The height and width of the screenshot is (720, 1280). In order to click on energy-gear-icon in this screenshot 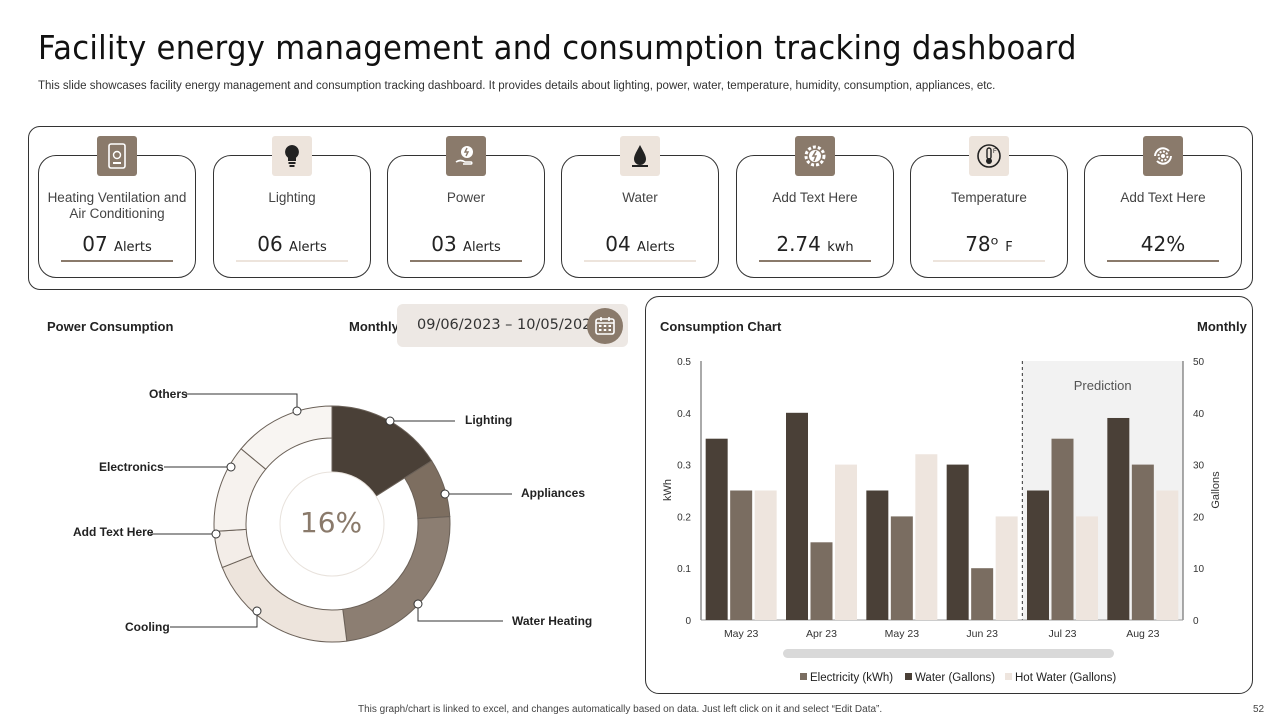, I will do `click(815, 156)`.